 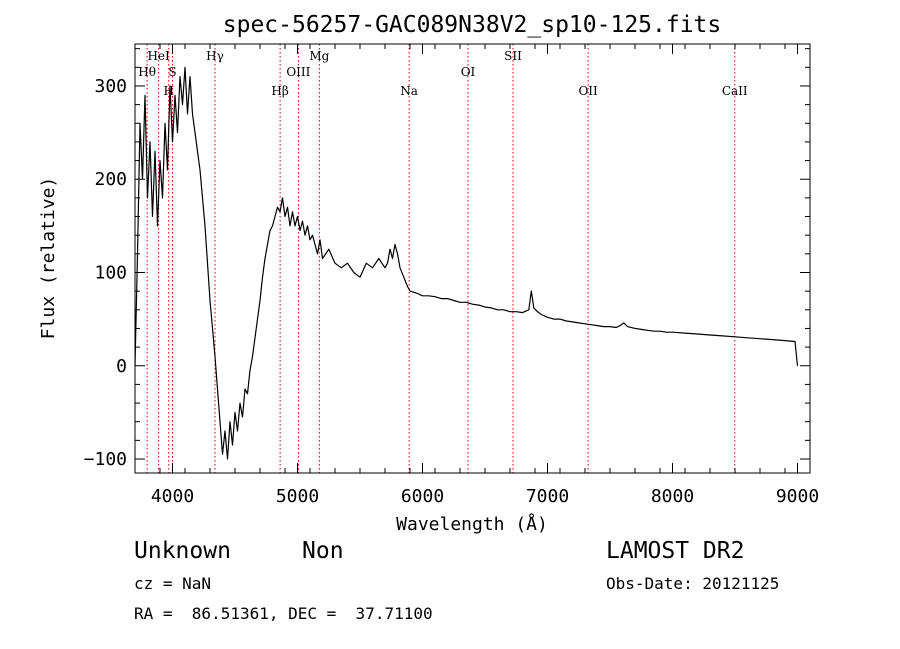 I want to click on x-tick-label: 6000, so click(x=422, y=496).